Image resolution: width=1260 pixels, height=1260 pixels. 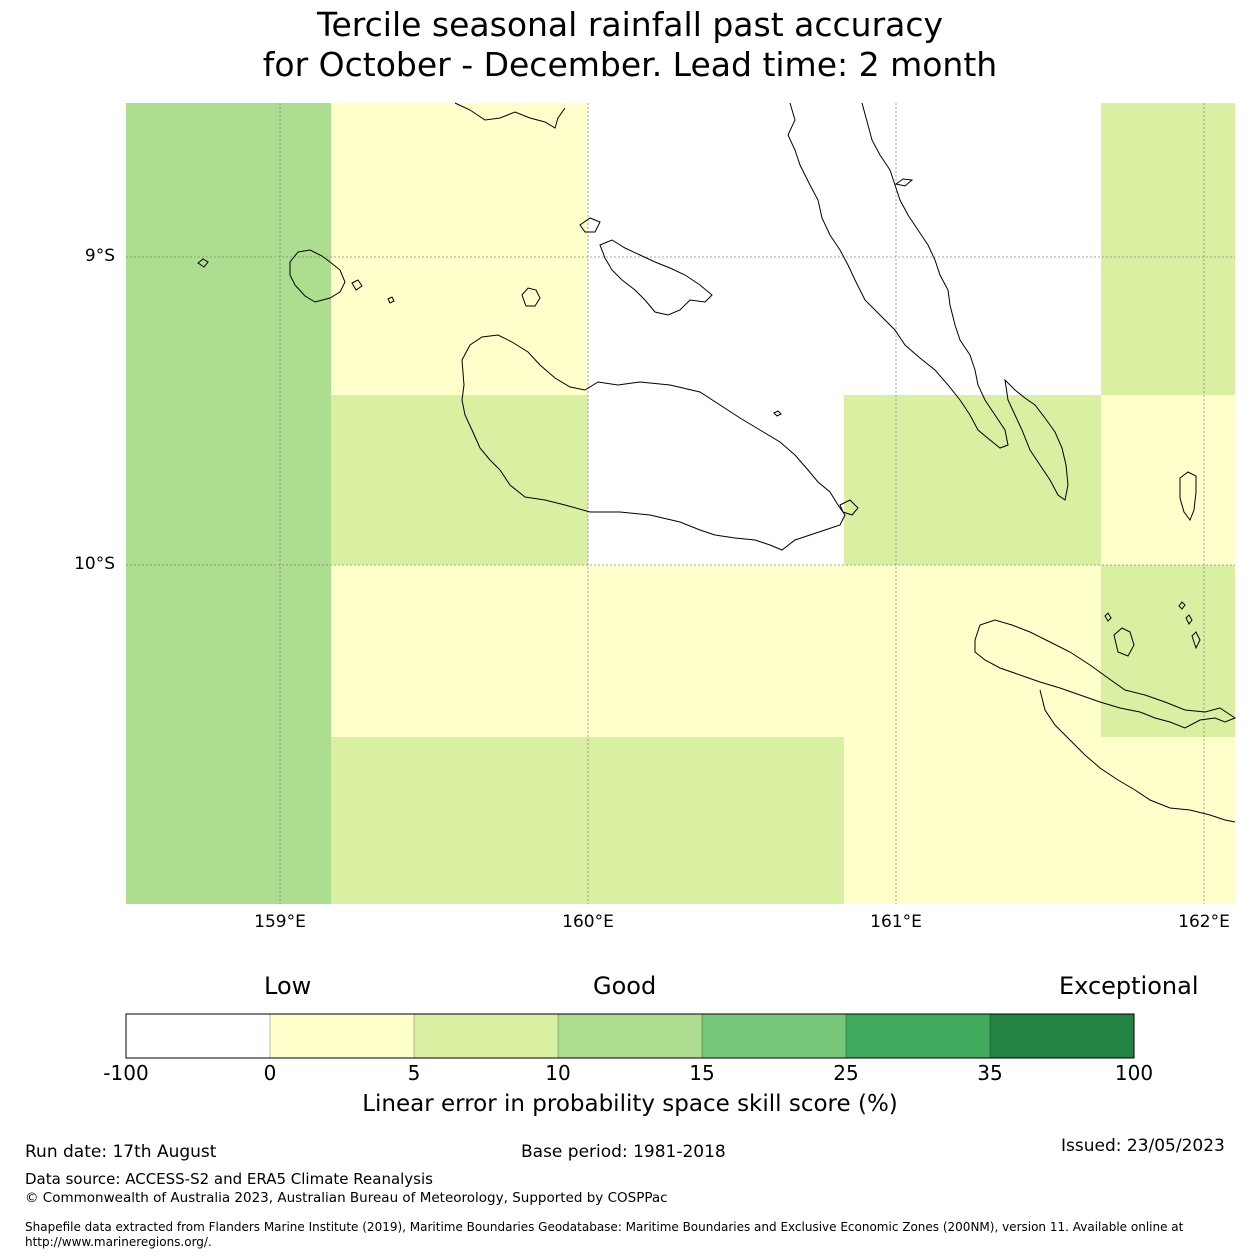 What do you see at coordinates (414, 1073) in the screenshot?
I see `colorbar-tick: 5` at bounding box center [414, 1073].